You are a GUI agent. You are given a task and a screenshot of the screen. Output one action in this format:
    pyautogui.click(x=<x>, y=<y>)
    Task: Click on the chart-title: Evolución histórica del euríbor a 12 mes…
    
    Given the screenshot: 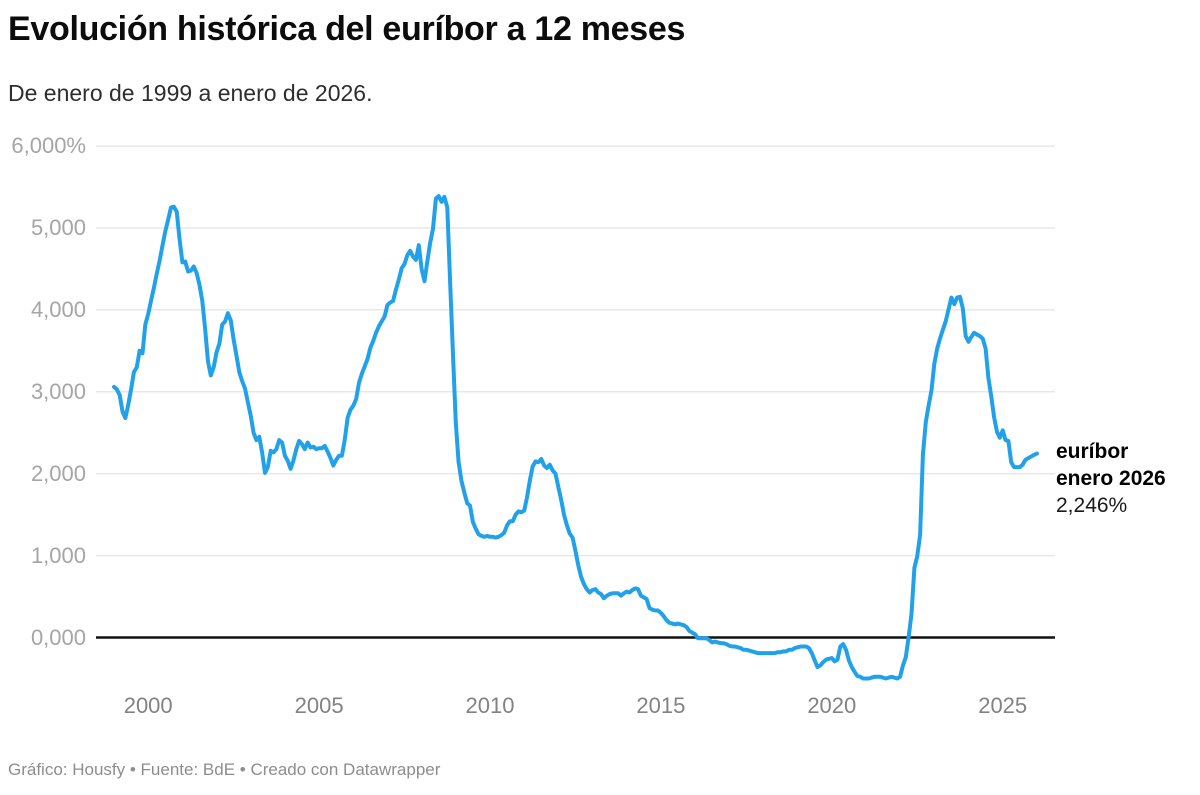 What is the action you would take?
    pyautogui.click(x=347, y=29)
    